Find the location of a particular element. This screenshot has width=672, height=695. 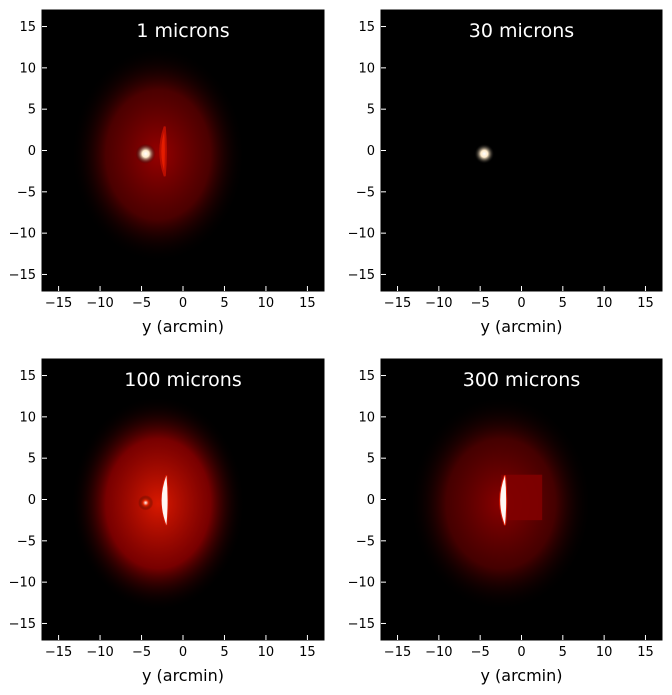

glow-region is located at coordinates (521, 497).